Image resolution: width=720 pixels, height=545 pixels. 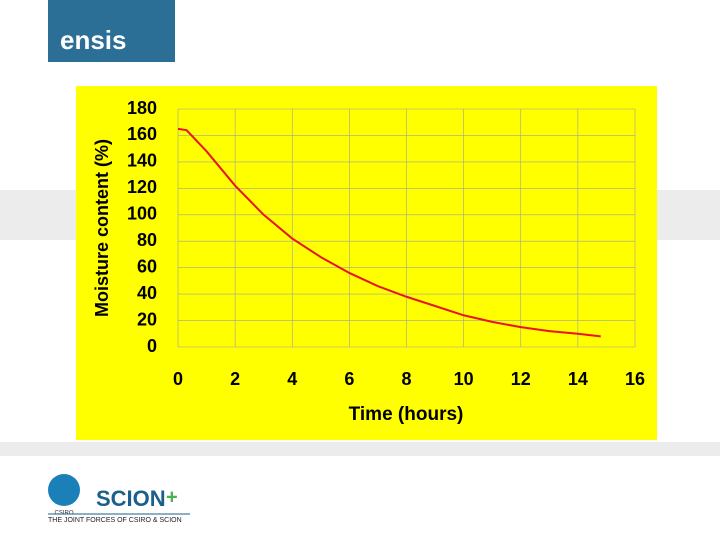 What do you see at coordinates (464, 379) in the screenshot?
I see `x-tick-label: 10` at bounding box center [464, 379].